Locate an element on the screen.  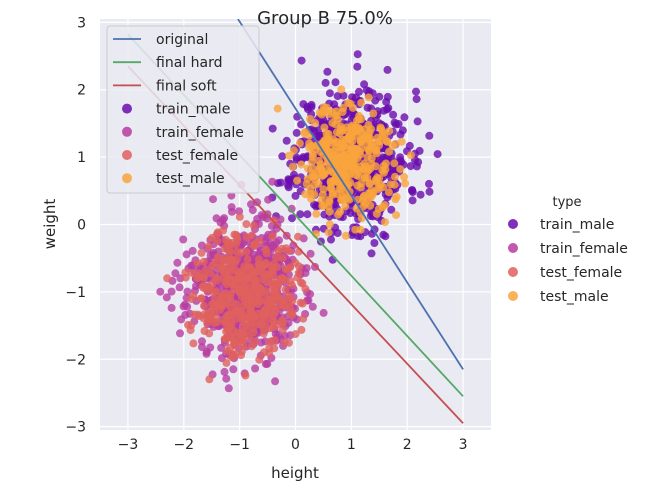
outer-legend-label: test_male is located at coordinates (574, 297).